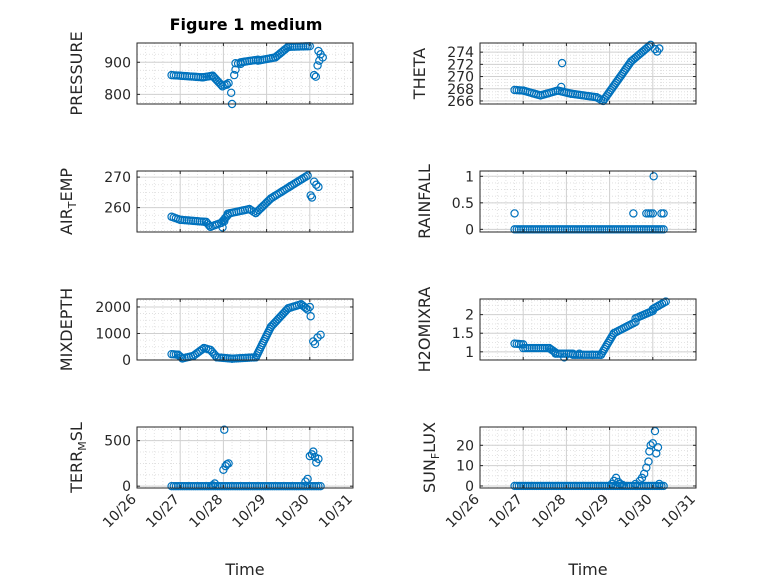 Image resolution: width=778 pixels, height=583 pixels. What do you see at coordinates (66, 329) in the screenshot?
I see `y-axis-label: MIXDEPTH` at bounding box center [66, 329].